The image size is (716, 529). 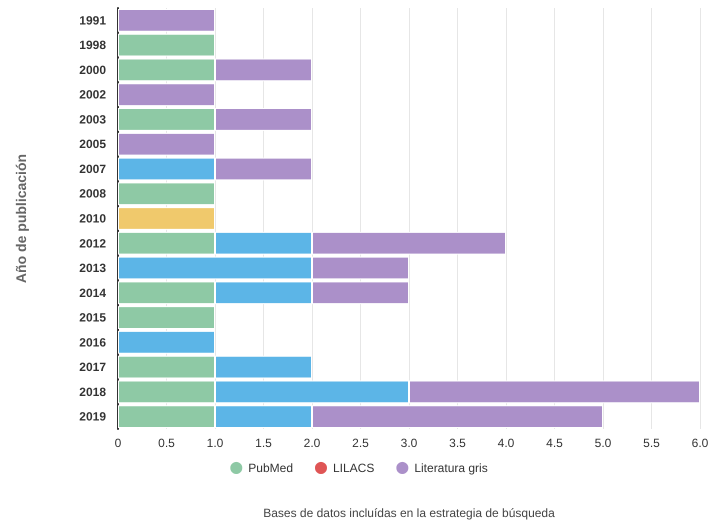 I want to click on y-tick-label: 2012, so click(x=92, y=243).